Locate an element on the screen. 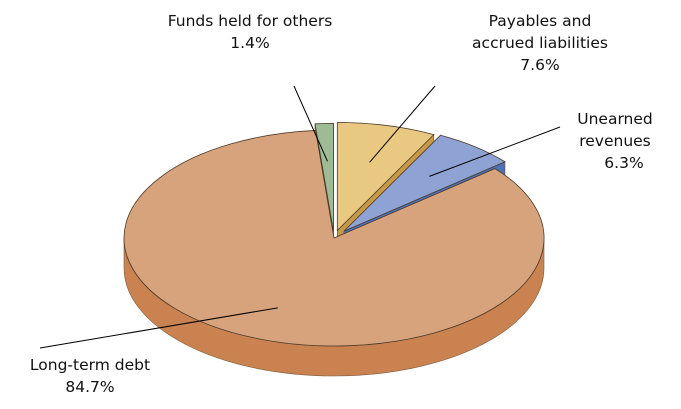 The width and height of the screenshot is (681, 409). label-funds-held: Funds held for others 1.4% is located at coordinates (250, 32).